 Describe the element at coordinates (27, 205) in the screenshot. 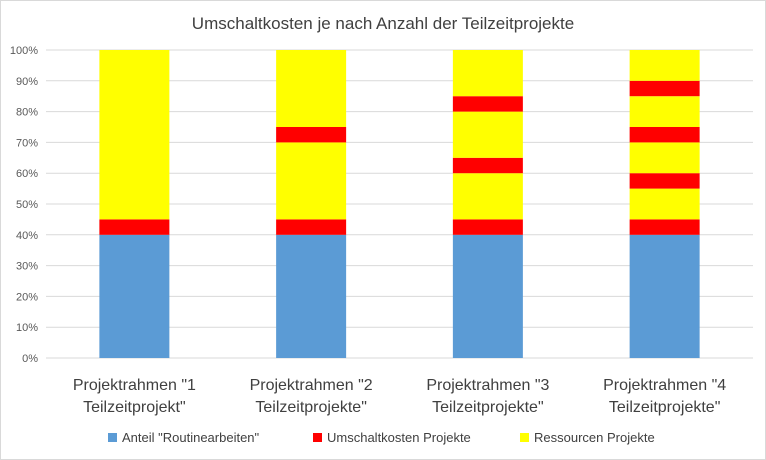

I see `y-tick-label: 50%` at that location.